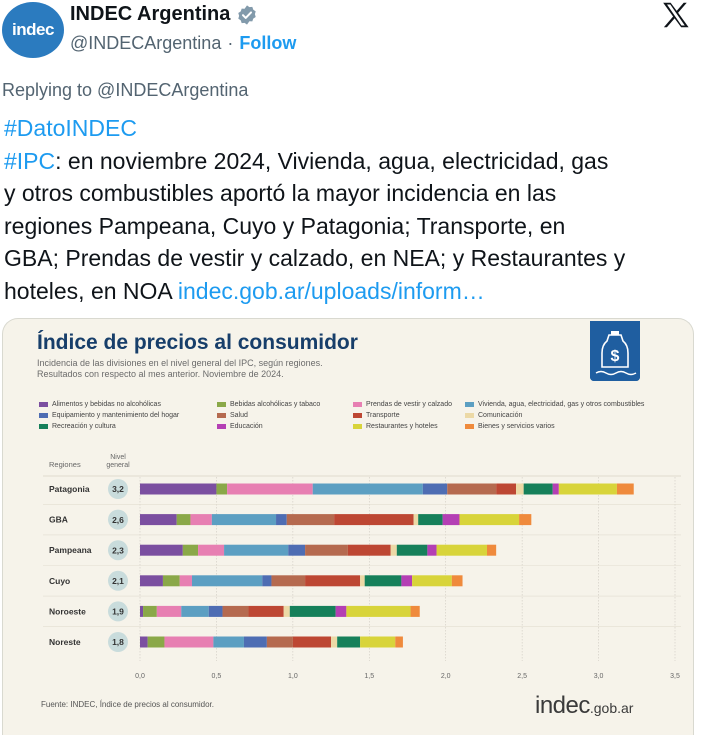 The width and height of the screenshot is (702, 735). Describe the element at coordinates (150, 14) in the screenshot. I see `account-name: INDEC Argentina` at that location.